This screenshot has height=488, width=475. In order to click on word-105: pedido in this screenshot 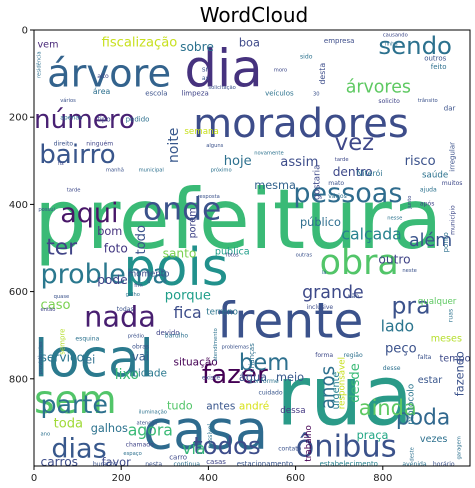, I will do `click(138, 120)`.